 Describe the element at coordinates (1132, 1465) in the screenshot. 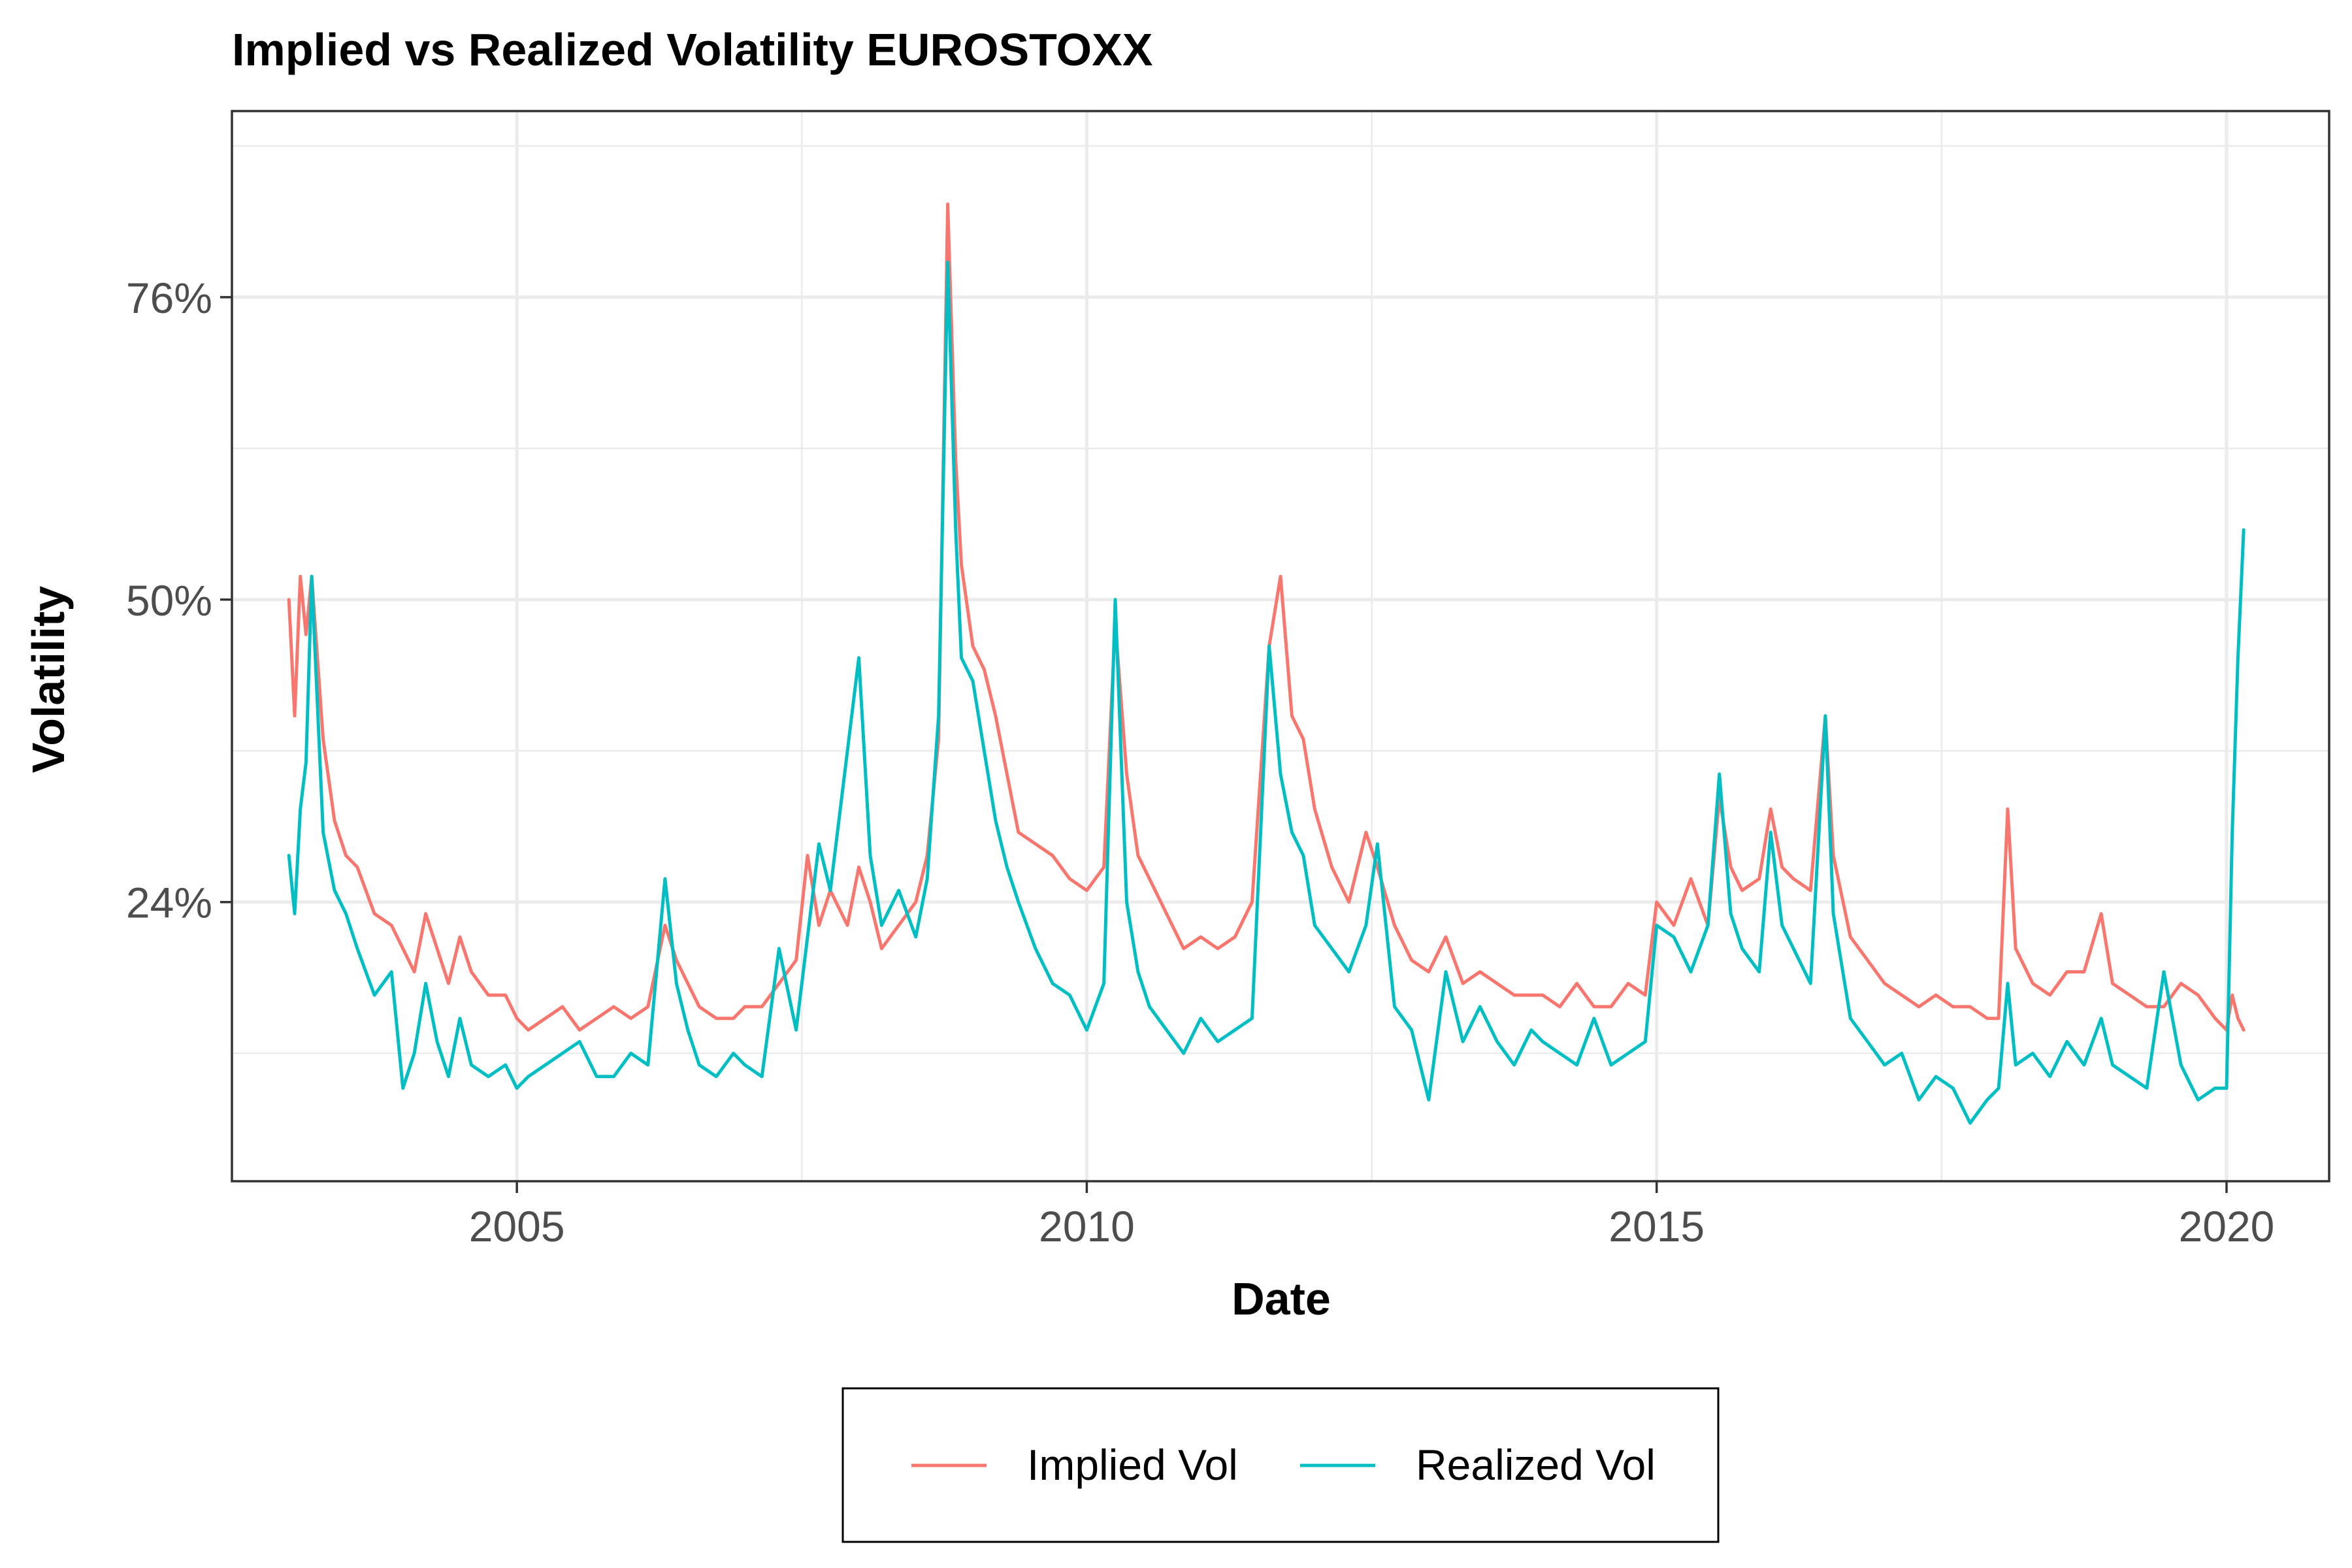

I see `legend-label-implied-vol: Implied Vol` at that location.